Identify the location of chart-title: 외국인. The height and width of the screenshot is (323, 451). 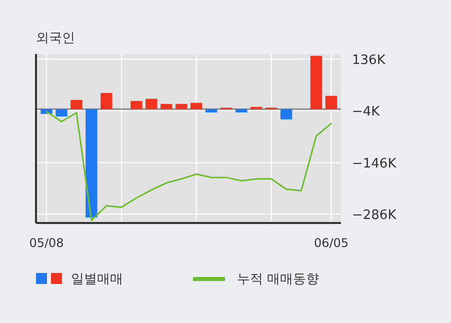
(55, 38).